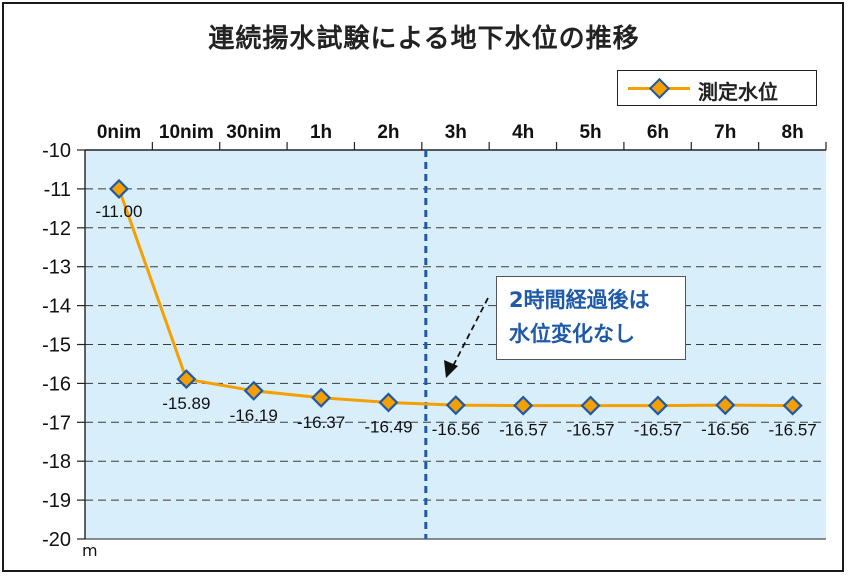 The height and width of the screenshot is (576, 848). I want to click on data-point-label: -16.37, so click(321, 422).